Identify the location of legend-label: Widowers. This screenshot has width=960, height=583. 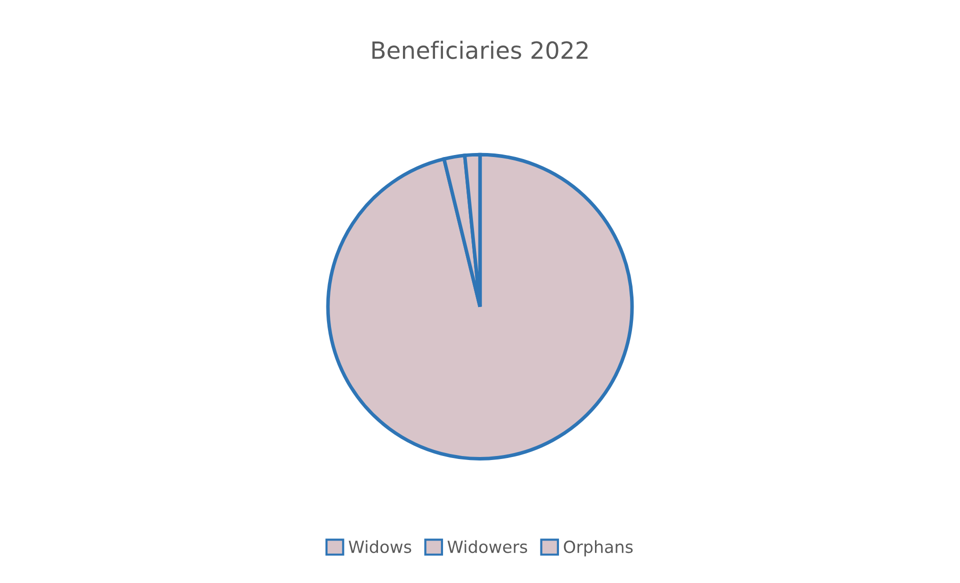
(488, 547).